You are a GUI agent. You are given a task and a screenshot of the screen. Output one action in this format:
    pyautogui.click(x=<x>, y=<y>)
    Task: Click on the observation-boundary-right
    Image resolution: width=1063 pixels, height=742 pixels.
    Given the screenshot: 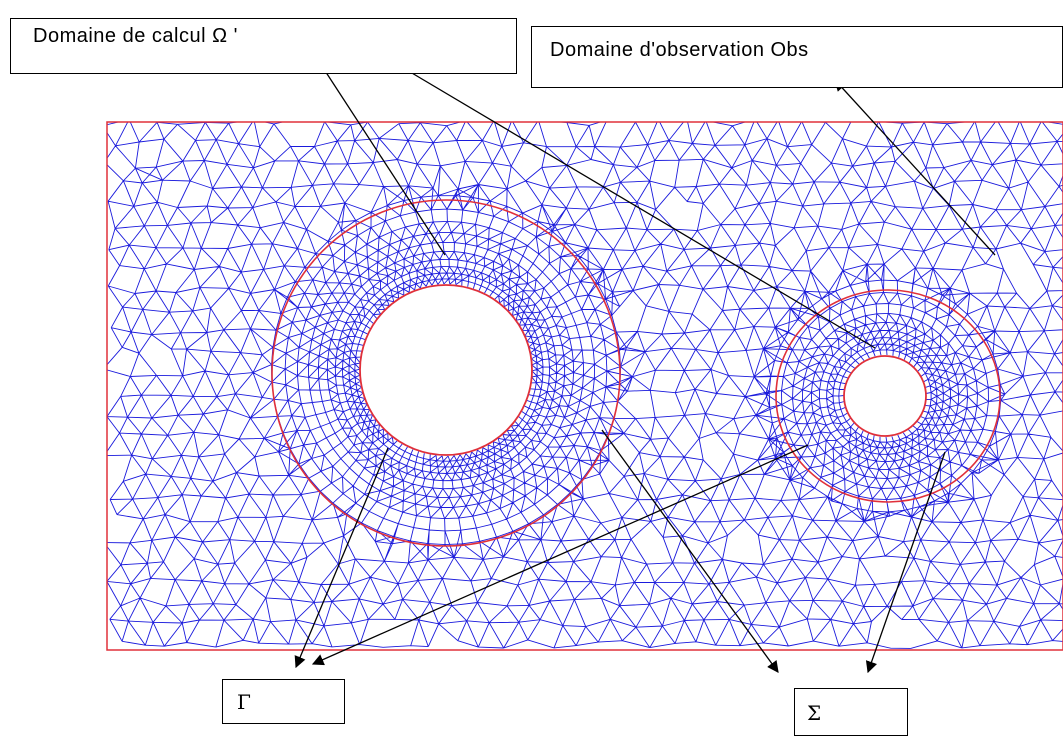 What is the action you would take?
    pyautogui.click(x=888, y=396)
    